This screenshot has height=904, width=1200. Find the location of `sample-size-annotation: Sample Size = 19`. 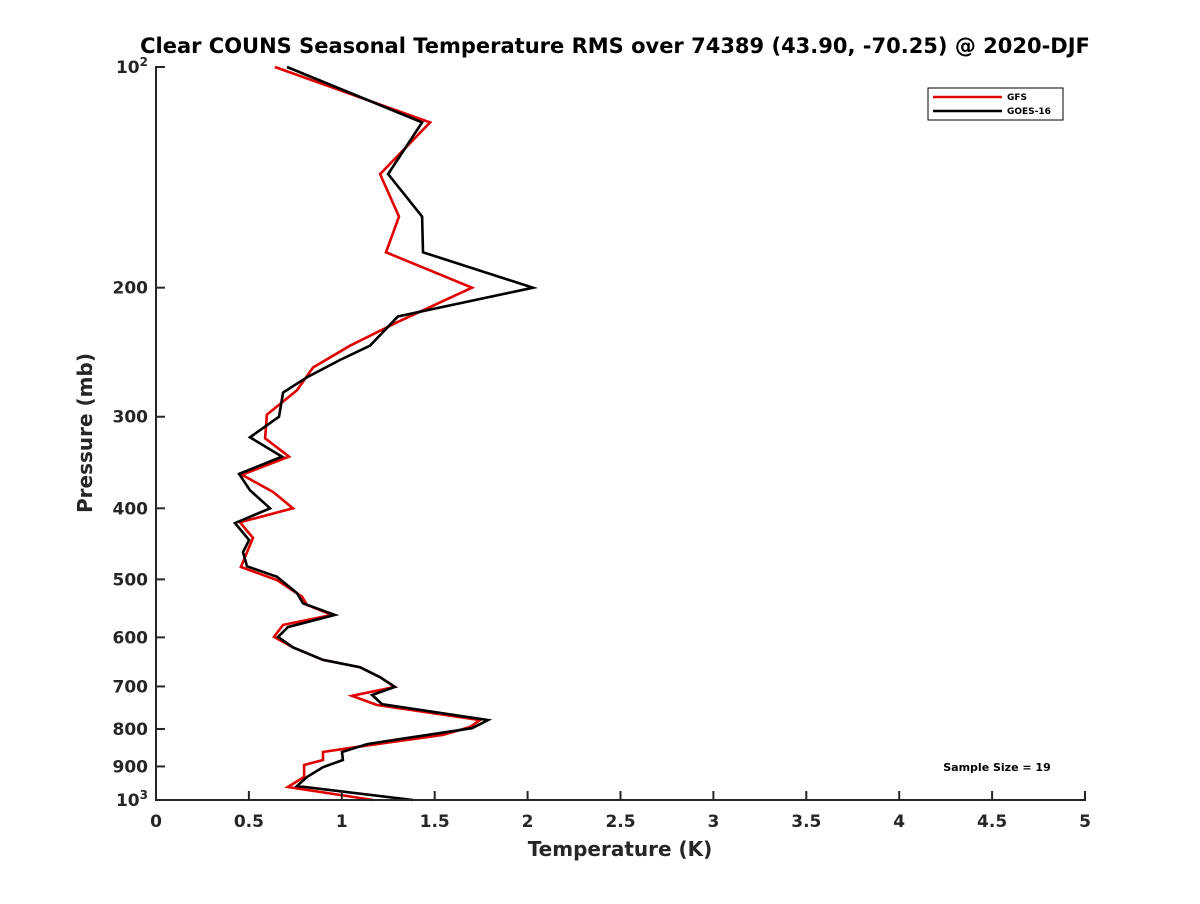

sample-size-annotation: Sample Size = 19 is located at coordinates (996, 767).